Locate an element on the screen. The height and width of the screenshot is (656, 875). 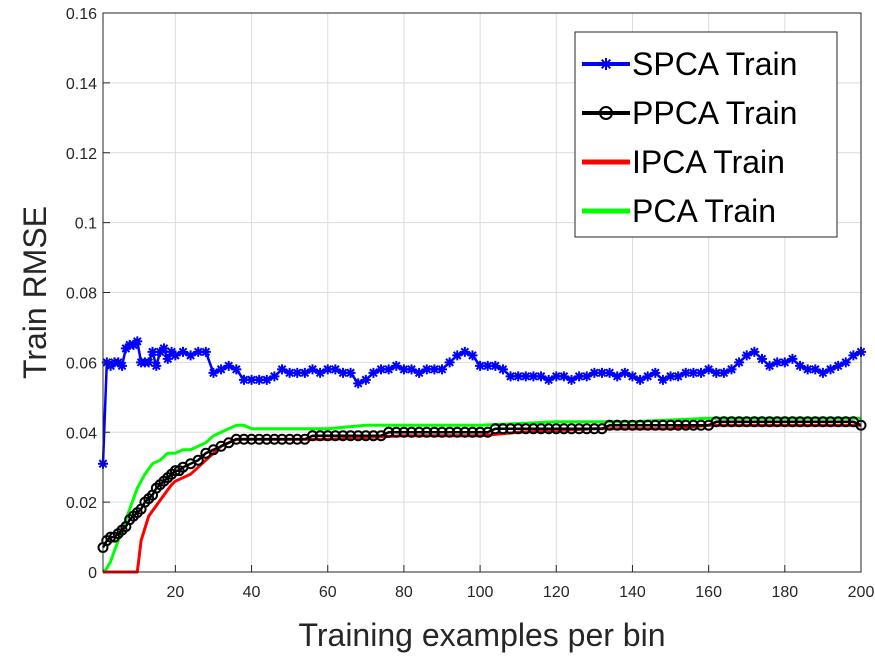
x-tick-label: 120 is located at coordinates (556, 592).